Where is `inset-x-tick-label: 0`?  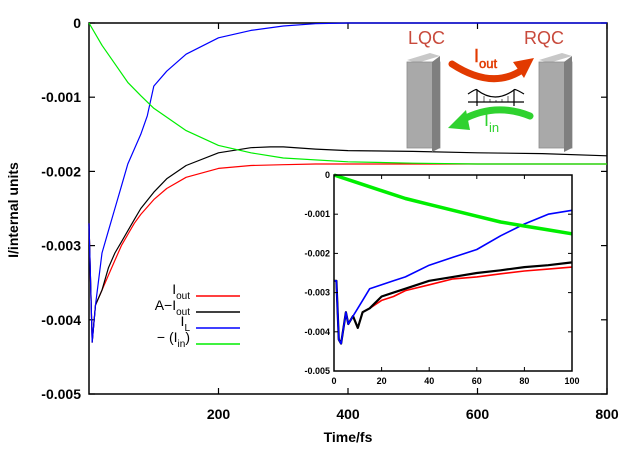 inset-x-tick-label: 0 is located at coordinates (333, 381).